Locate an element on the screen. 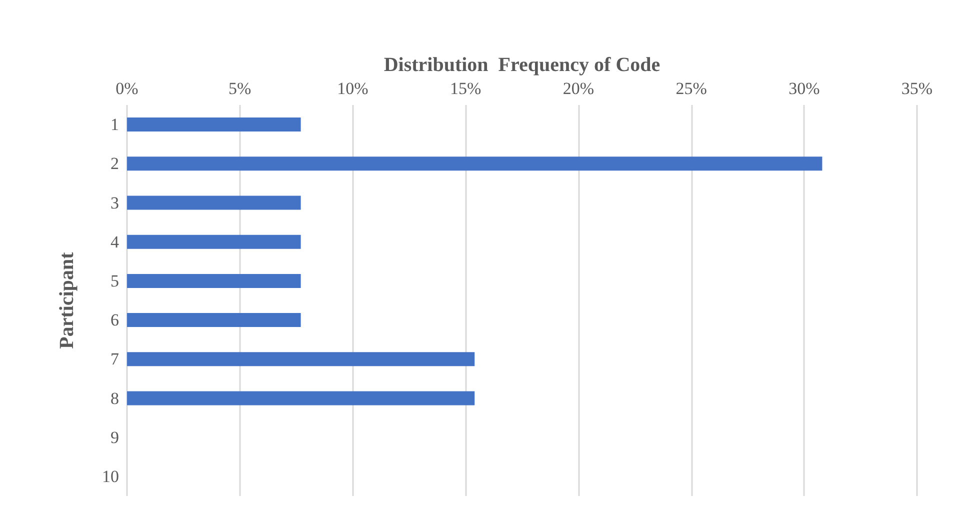 Image resolution: width=959 pixels, height=521 pixels. y-tick-label: 1 is located at coordinates (114, 124).